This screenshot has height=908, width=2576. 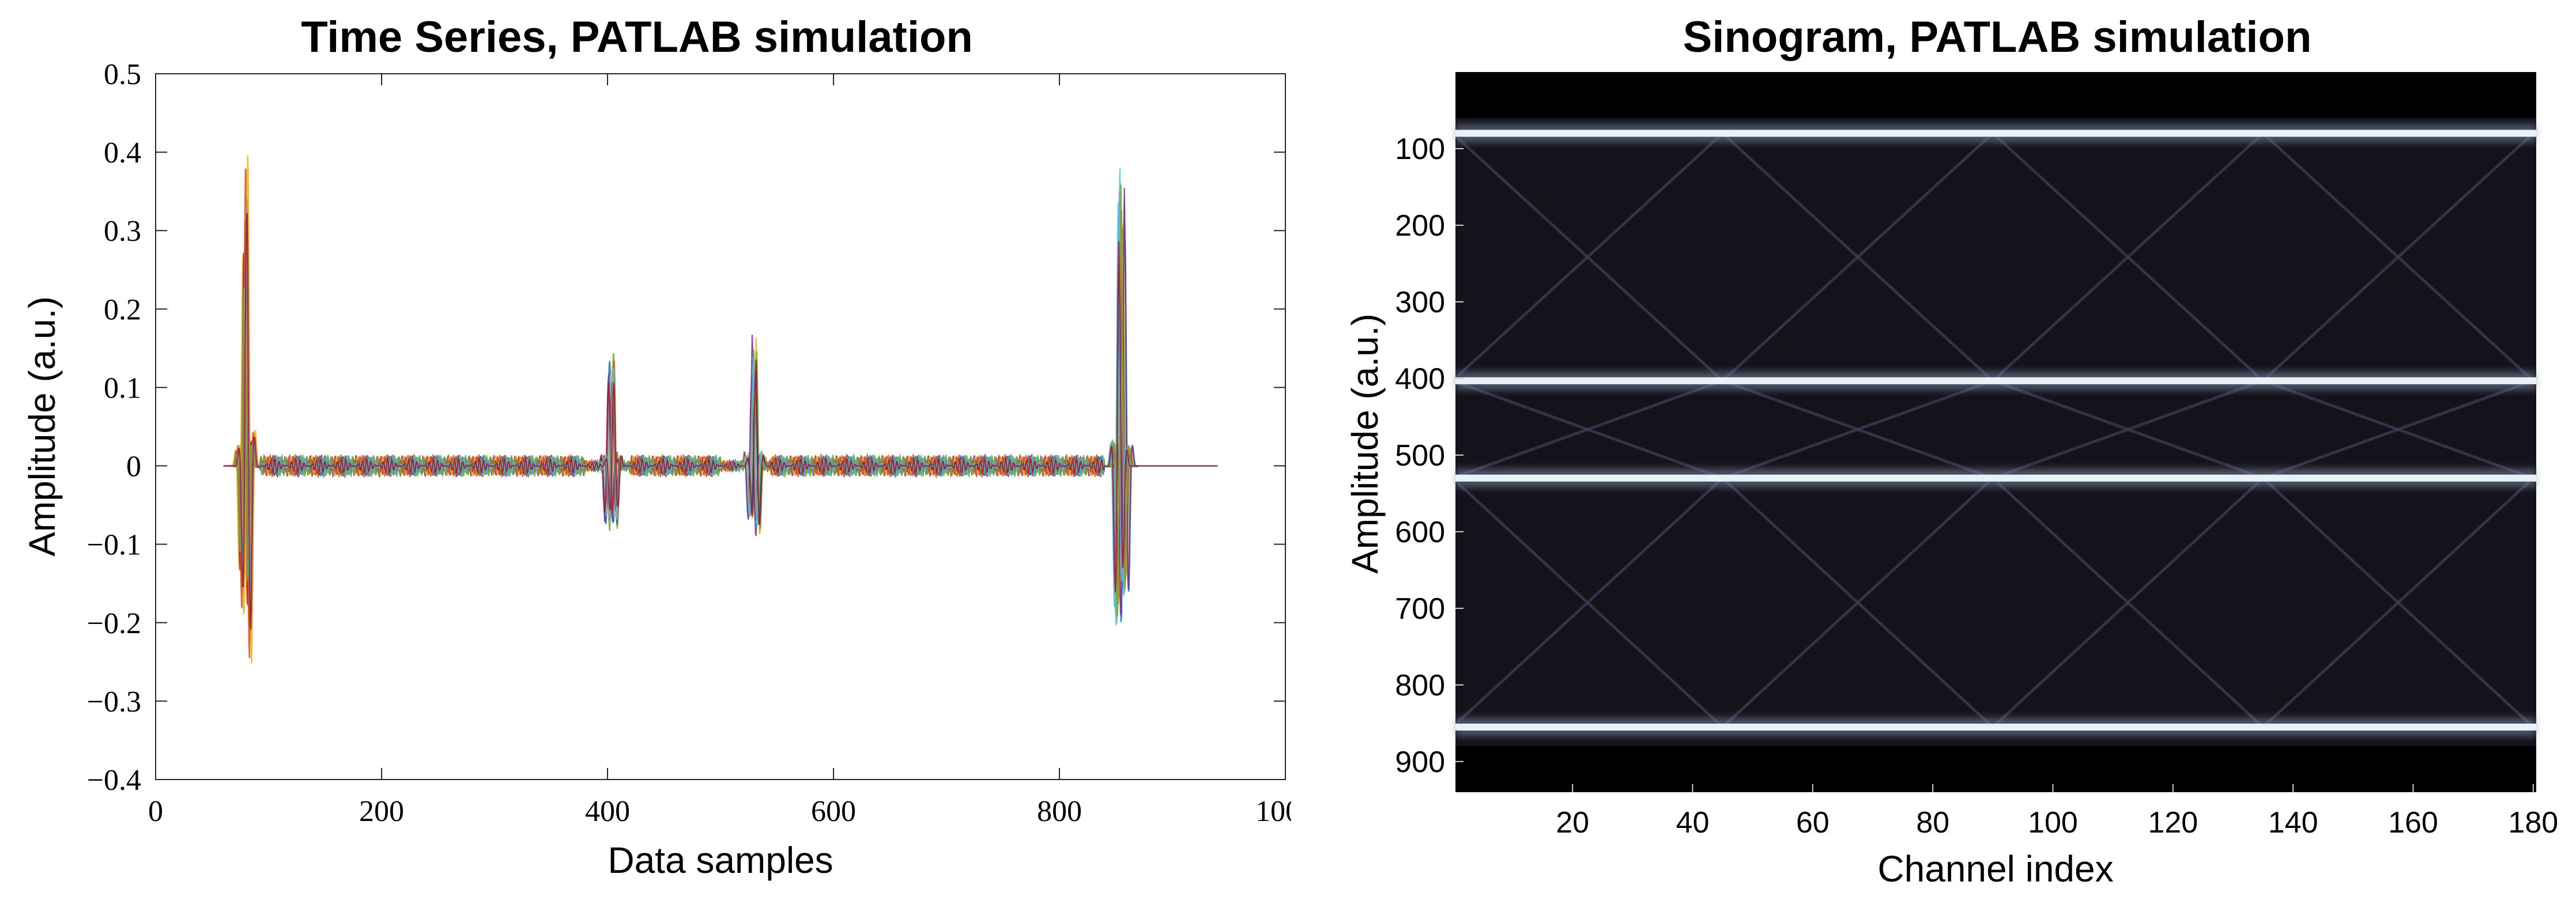 I want to click on x-tick-label: 140, so click(x=2293, y=822).